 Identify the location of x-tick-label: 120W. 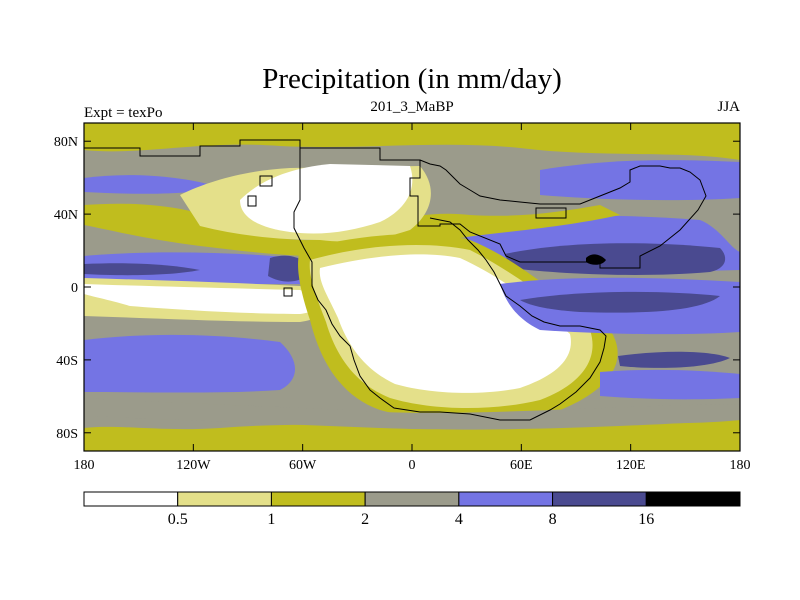
(193, 465).